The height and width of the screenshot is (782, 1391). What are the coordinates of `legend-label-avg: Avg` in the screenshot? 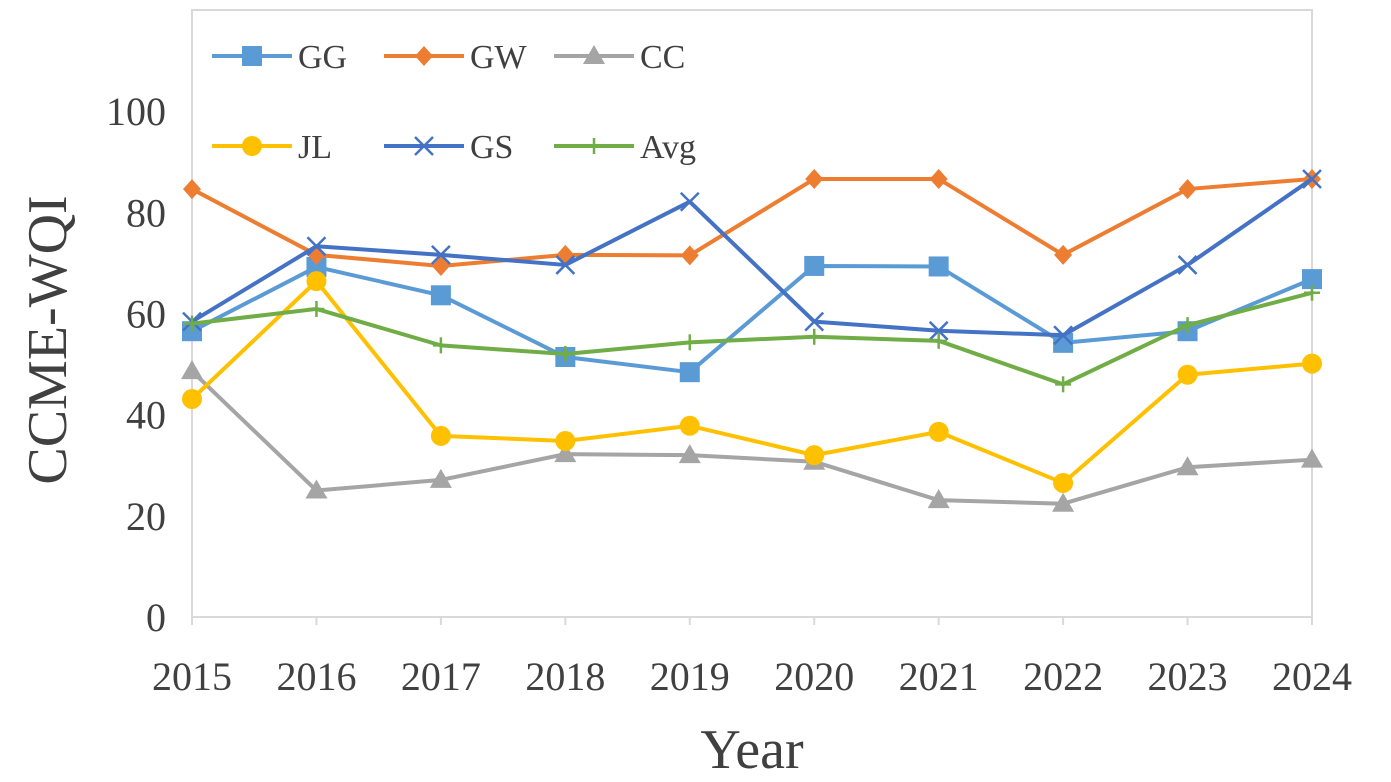 It's located at (668, 147).